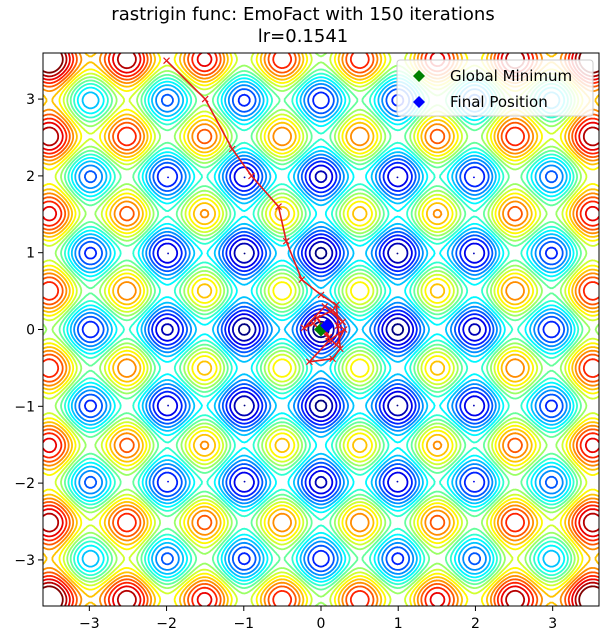 The image size is (606, 643). Describe the element at coordinates (303, 36) in the screenshot. I see `chart-subtitle: lr=0.1541` at that location.